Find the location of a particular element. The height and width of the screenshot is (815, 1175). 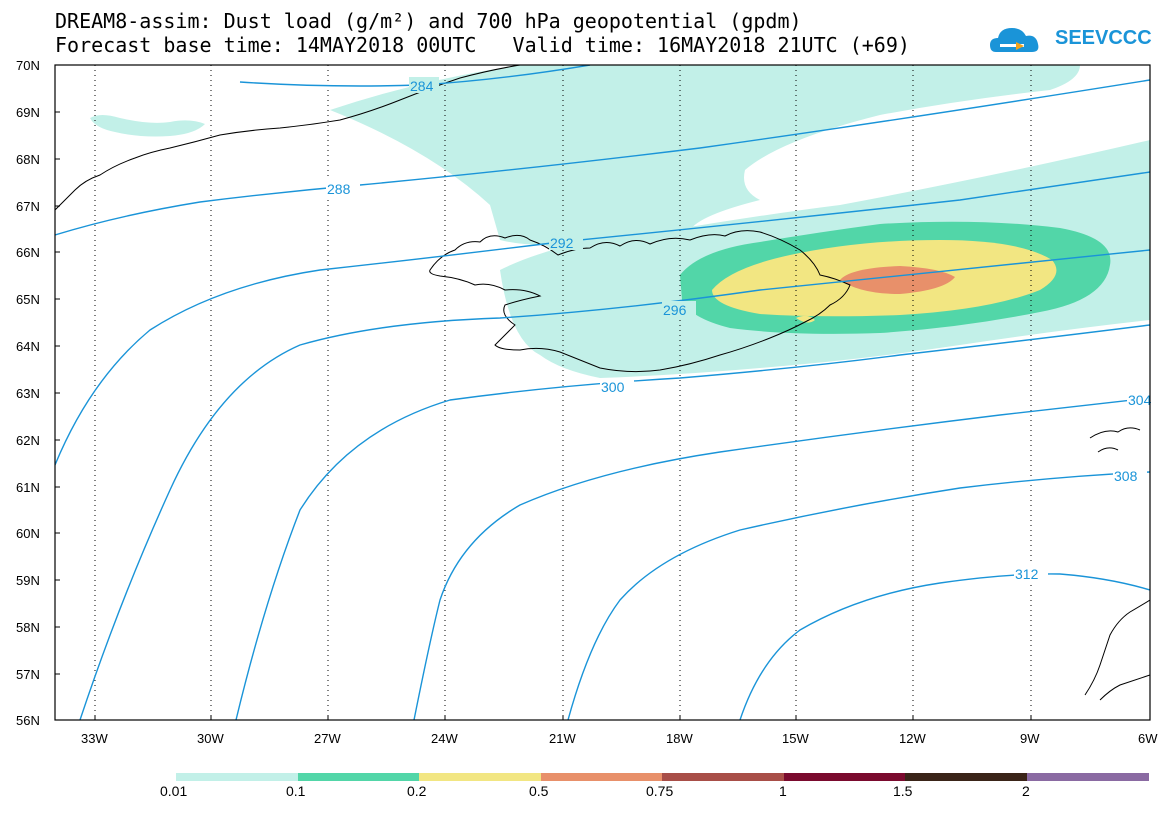

lat-label-70n: 70N is located at coordinates (28, 65).